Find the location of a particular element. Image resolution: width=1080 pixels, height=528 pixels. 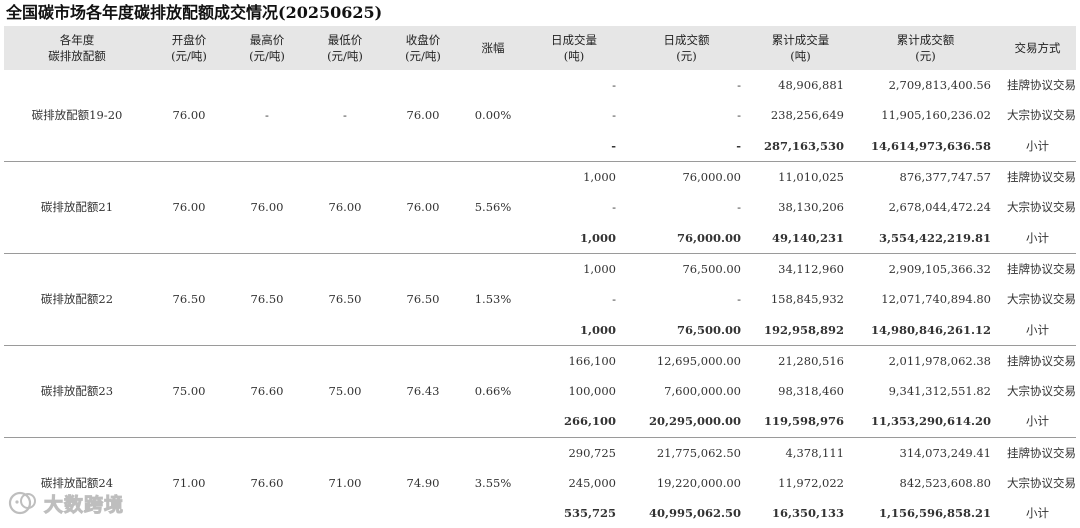

daily-amount-cell: 20,295,000.00 is located at coordinates (686, 422).